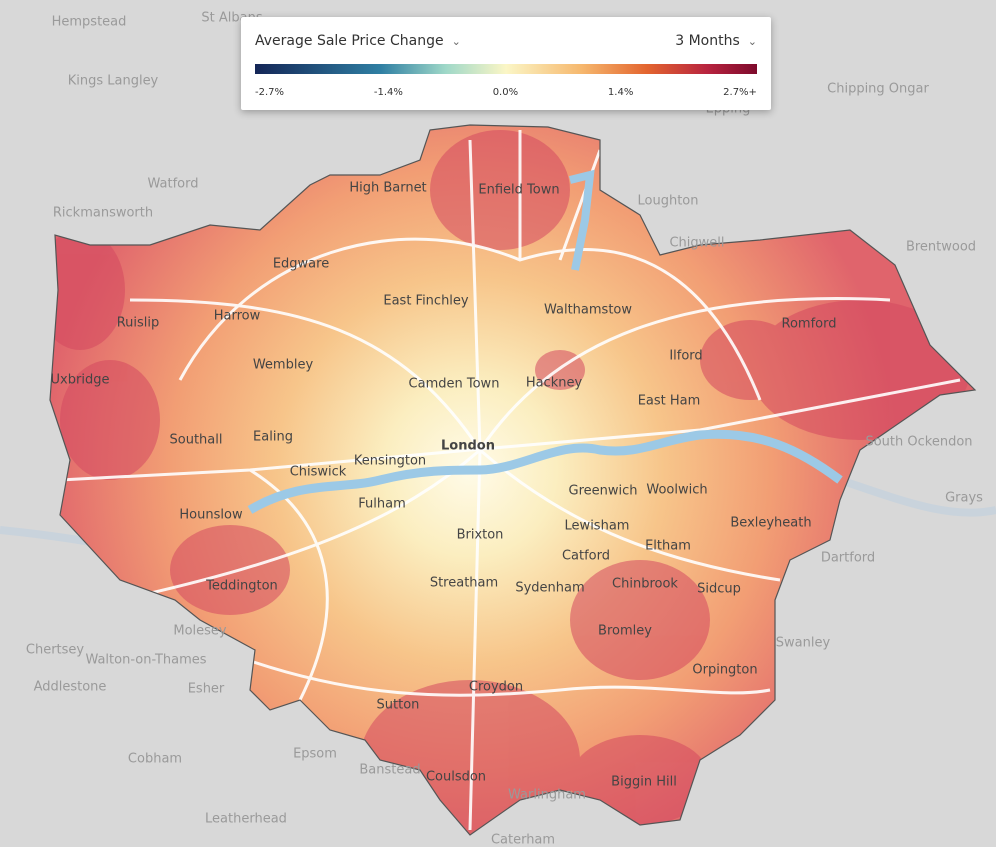  I want to click on place-label: Bexleyheath, so click(770, 523).